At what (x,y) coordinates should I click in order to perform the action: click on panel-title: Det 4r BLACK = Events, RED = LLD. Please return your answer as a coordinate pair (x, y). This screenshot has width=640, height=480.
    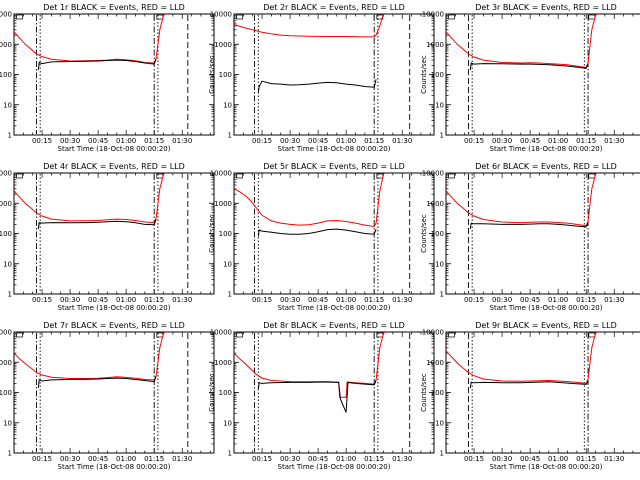
    Looking at the image, I should click on (114, 166).